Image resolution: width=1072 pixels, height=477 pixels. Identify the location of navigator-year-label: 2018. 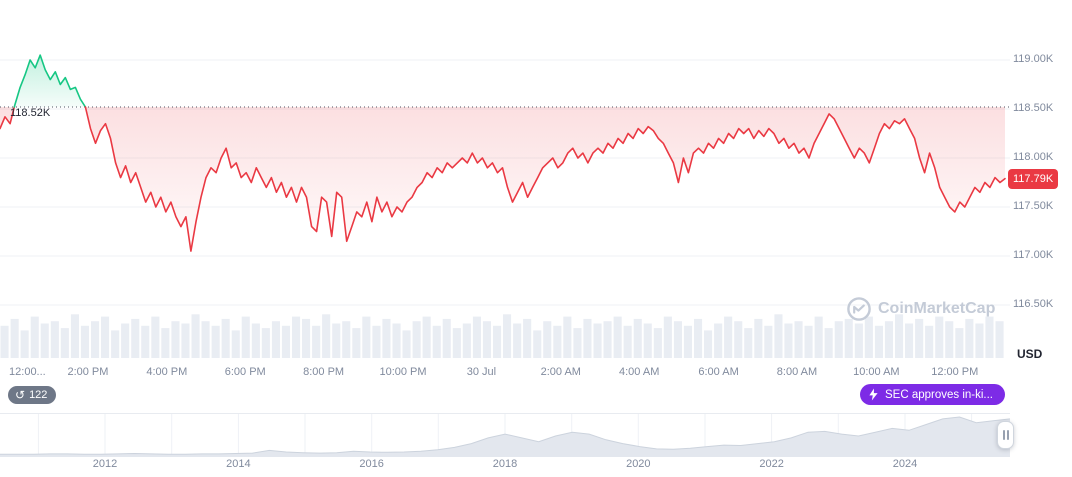
(505, 464).